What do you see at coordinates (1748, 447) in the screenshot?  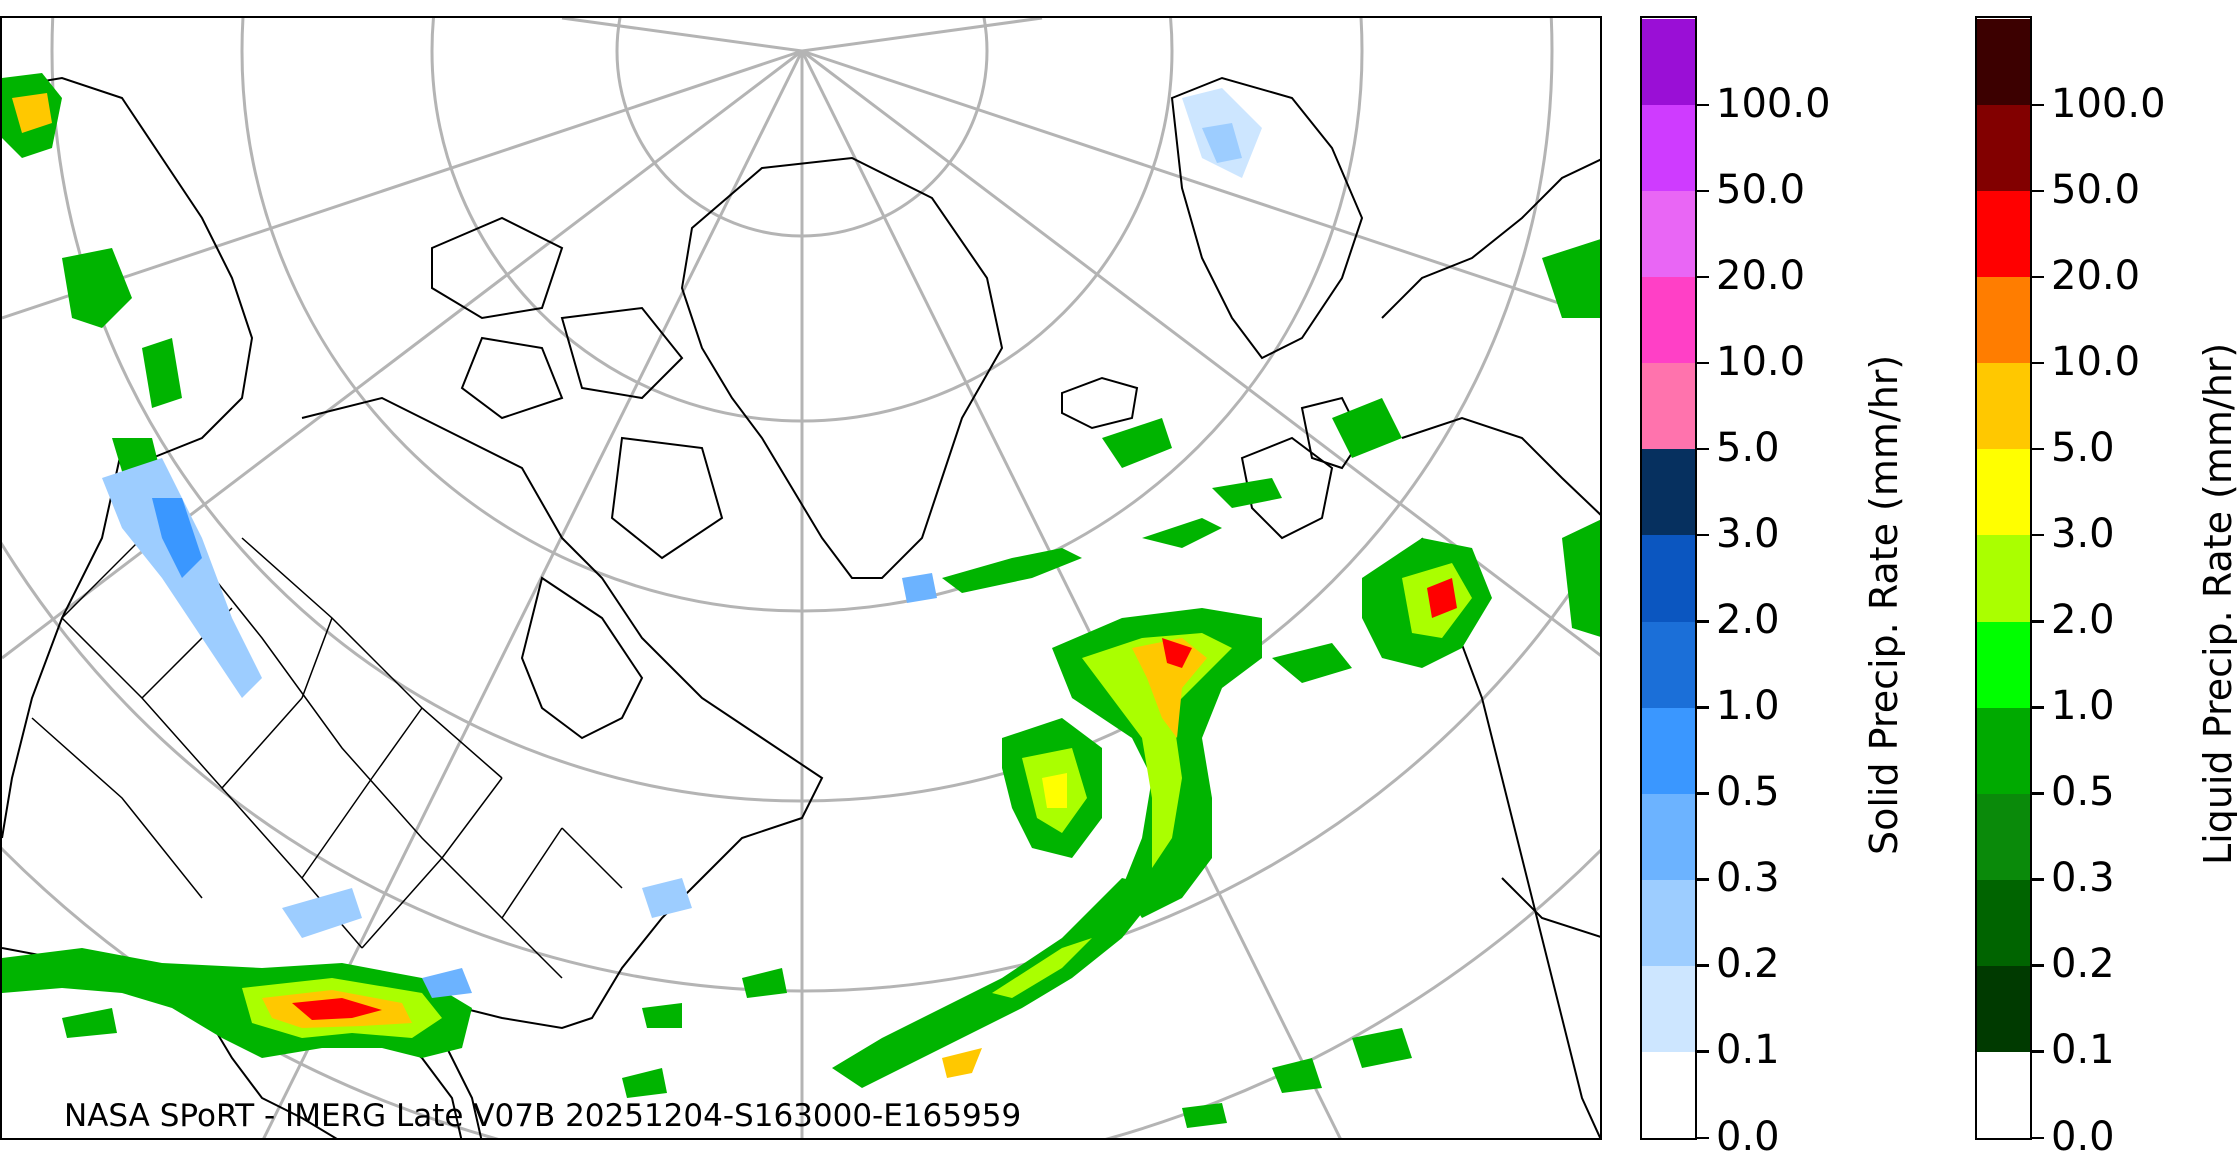 I see `solid_bar-tick-label: 5.0` at bounding box center [1748, 447].